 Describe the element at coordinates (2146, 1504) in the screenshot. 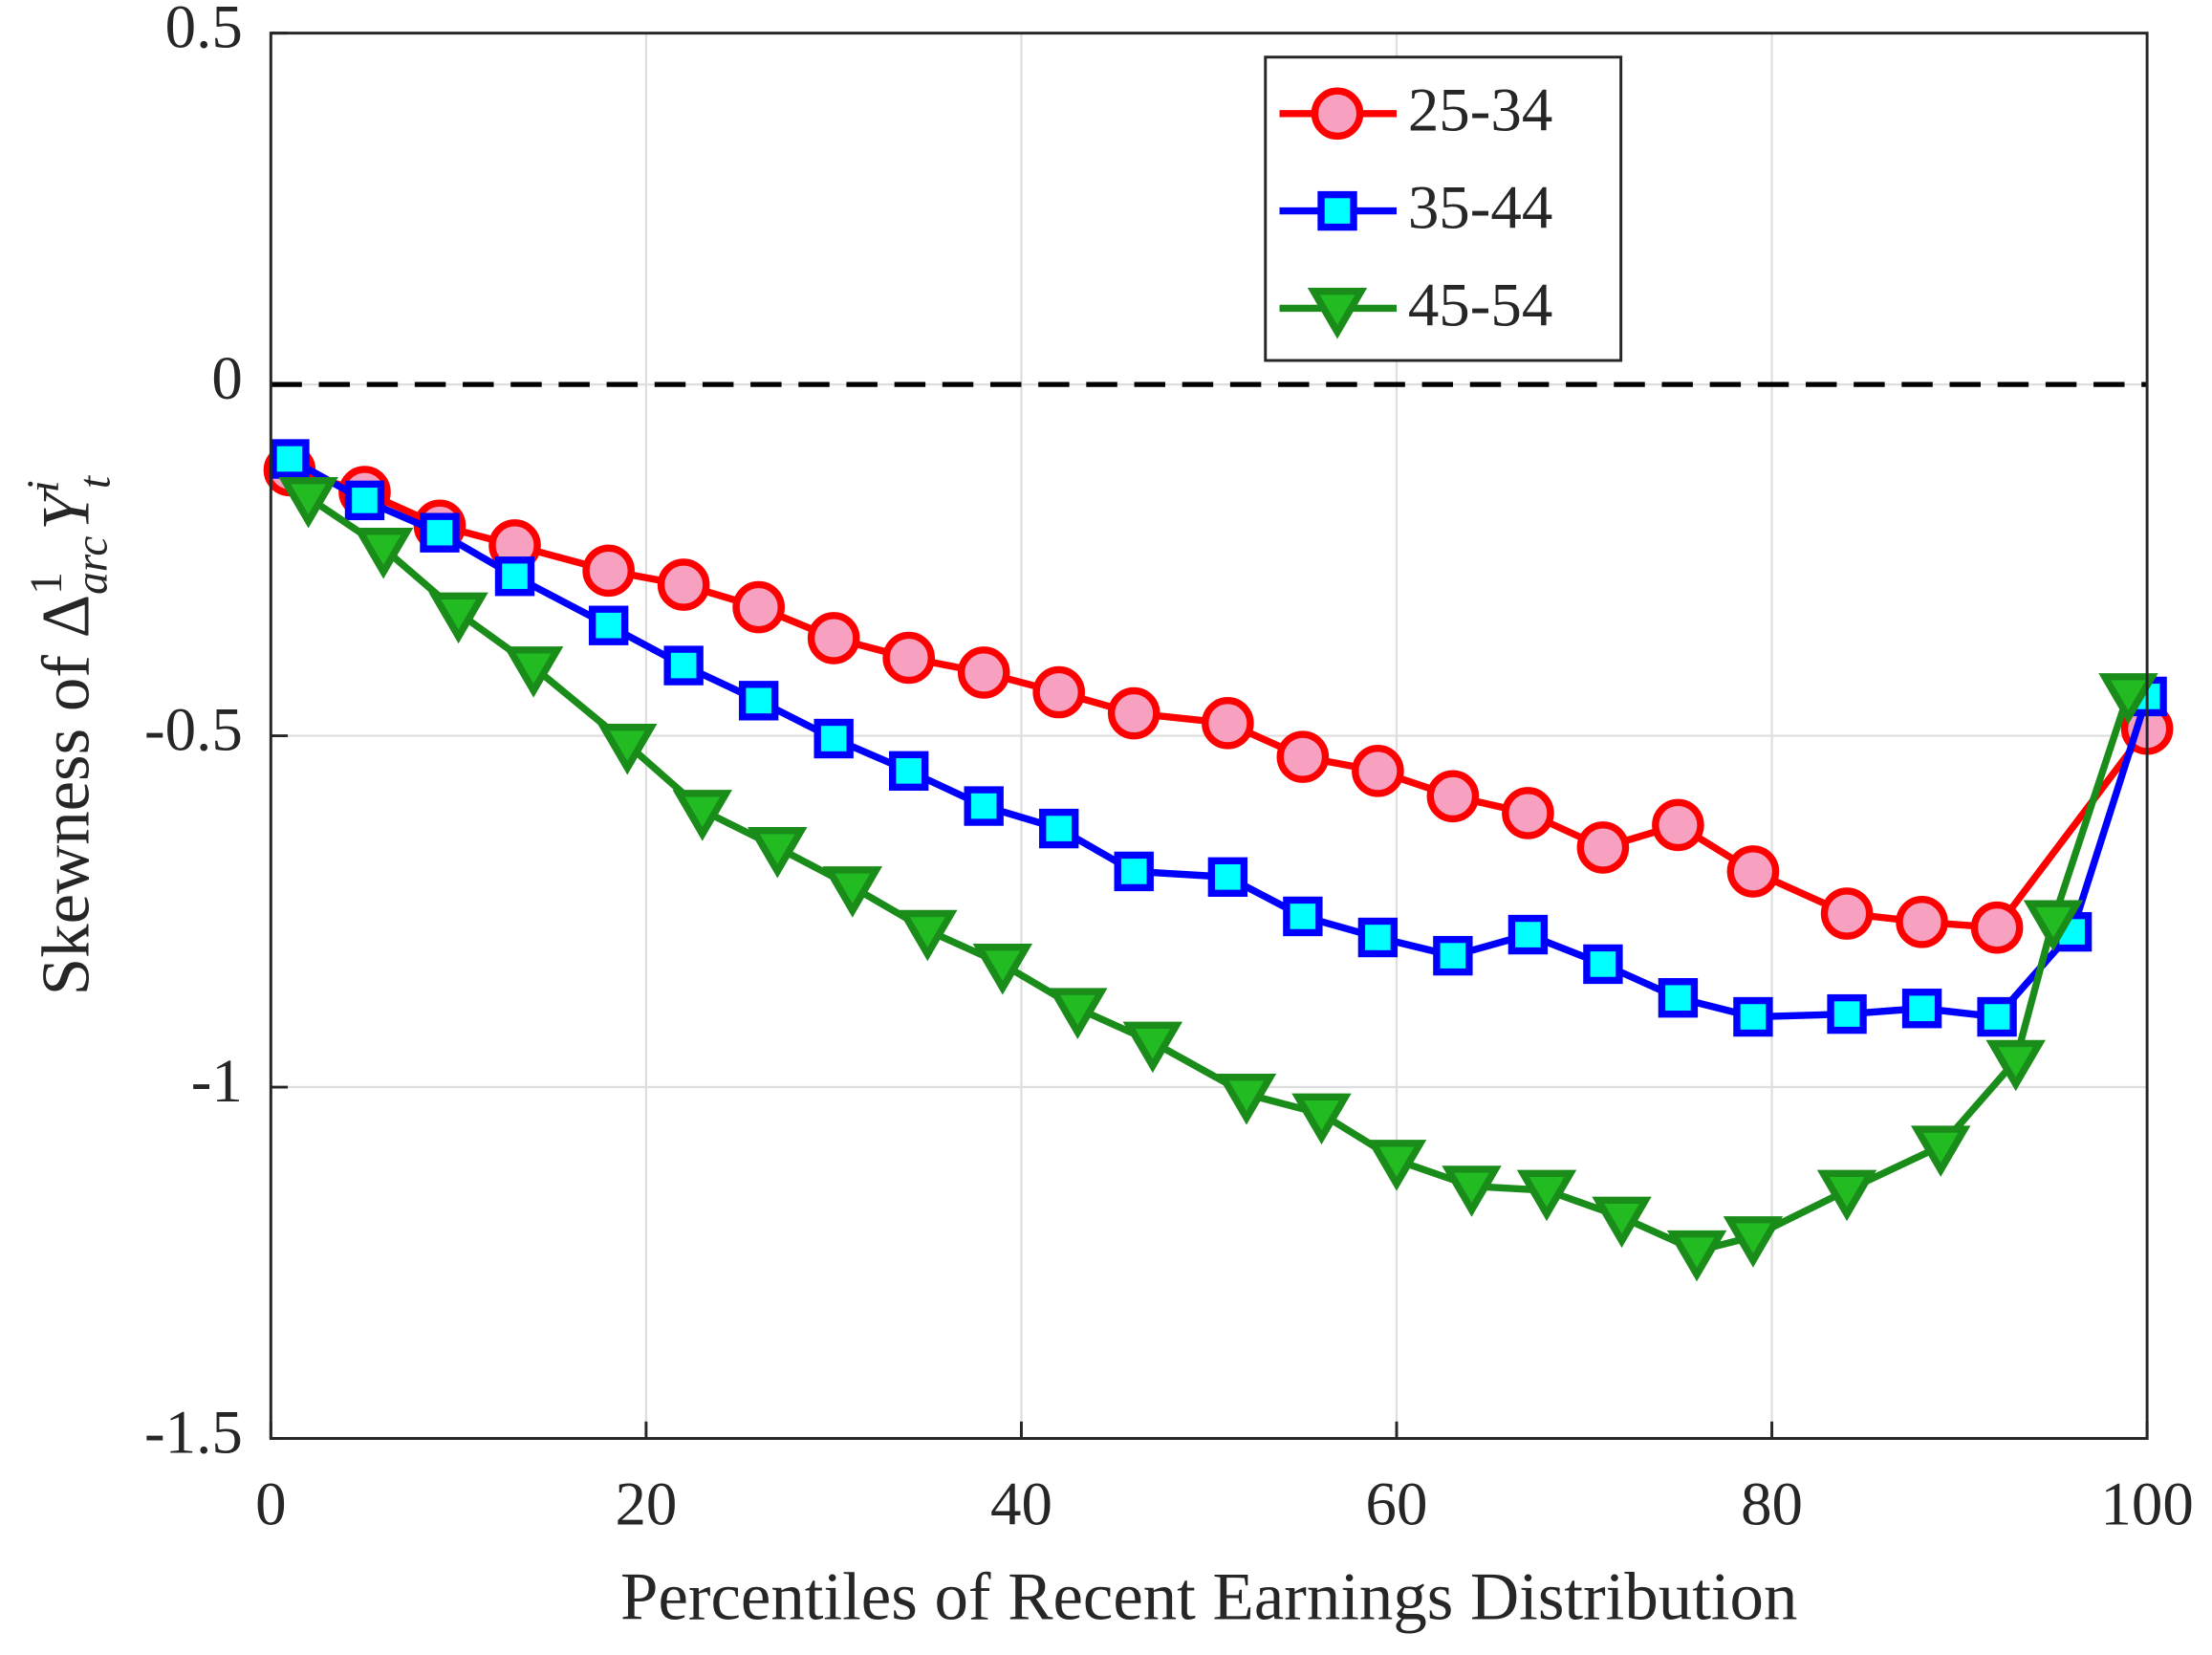

I see `x-tick-label: 100` at that location.